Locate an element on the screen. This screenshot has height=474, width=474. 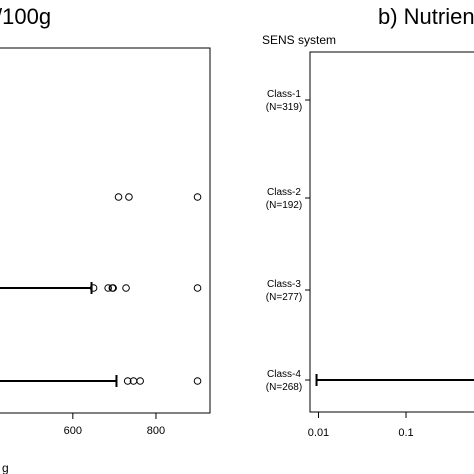
panel-b-category-count: (N=192) is located at coordinates (284, 205).